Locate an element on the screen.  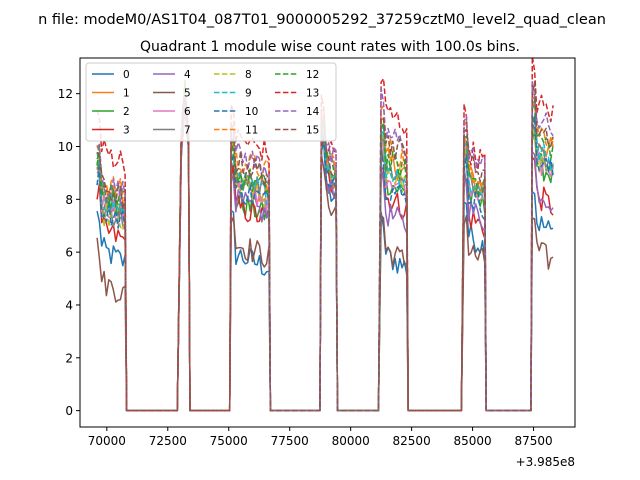
legend-label-8: 8 is located at coordinates (248, 75).